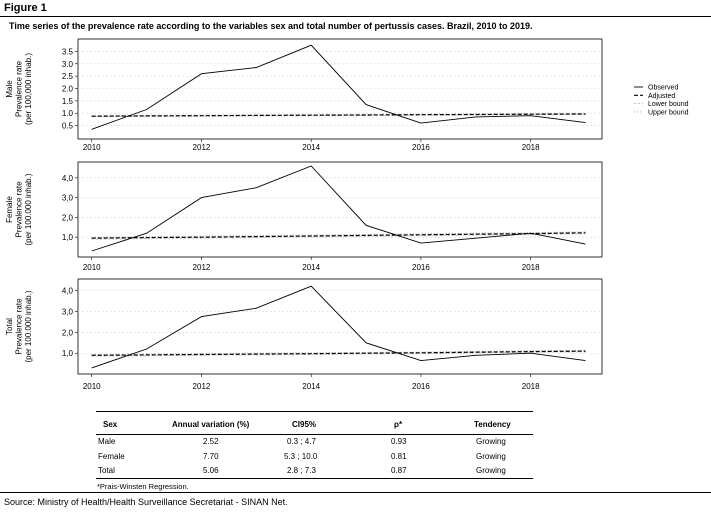 The height and width of the screenshot is (512, 711). What do you see at coordinates (68, 51) in the screenshot?
I see `y-tick-label: 3.5` at bounding box center [68, 51].